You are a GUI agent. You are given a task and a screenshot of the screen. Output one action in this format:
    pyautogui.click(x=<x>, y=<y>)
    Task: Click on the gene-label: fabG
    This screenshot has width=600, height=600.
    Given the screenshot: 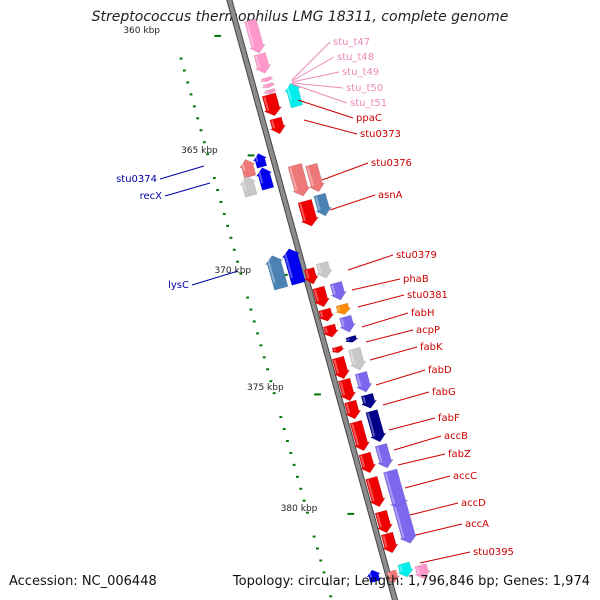 What is the action you would take?
    pyautogui.click(x=444, y=392)
    